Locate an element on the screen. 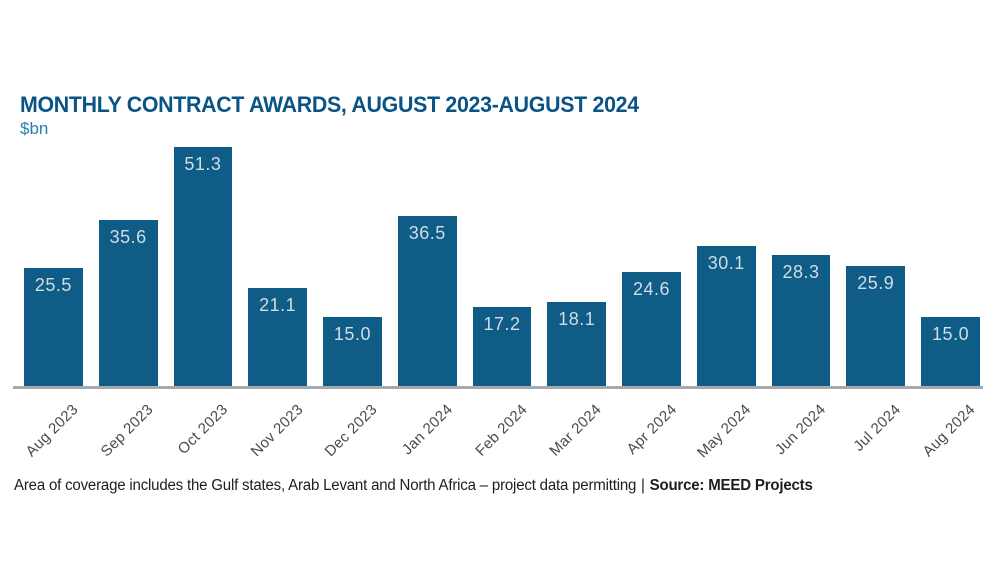 The image size is (1000, 563). x-axis-label: Aug 2024 is located at coordinates (949, 431).